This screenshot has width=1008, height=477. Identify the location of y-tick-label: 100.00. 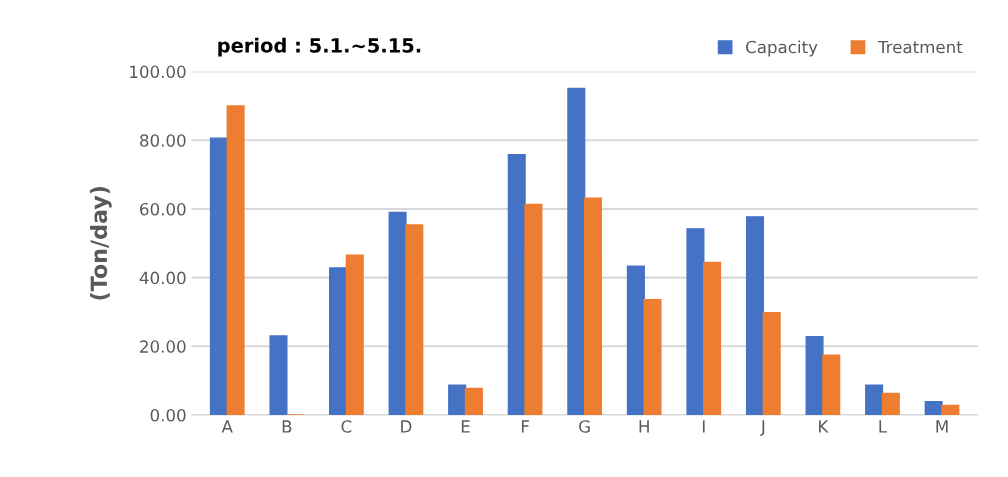
(158, 72).